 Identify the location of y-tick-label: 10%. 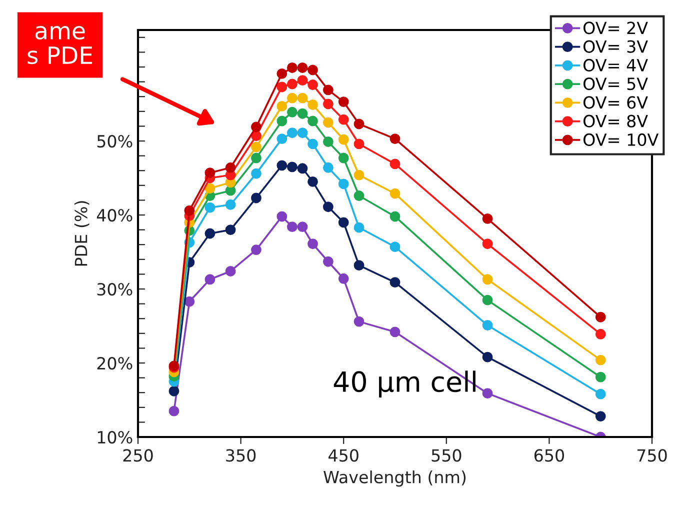
(115, 437).